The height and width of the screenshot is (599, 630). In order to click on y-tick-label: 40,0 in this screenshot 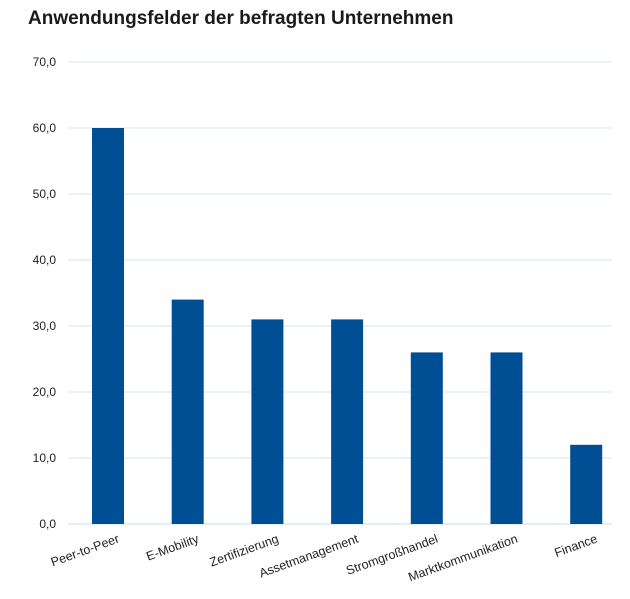, I will do `click(45, 260)`.